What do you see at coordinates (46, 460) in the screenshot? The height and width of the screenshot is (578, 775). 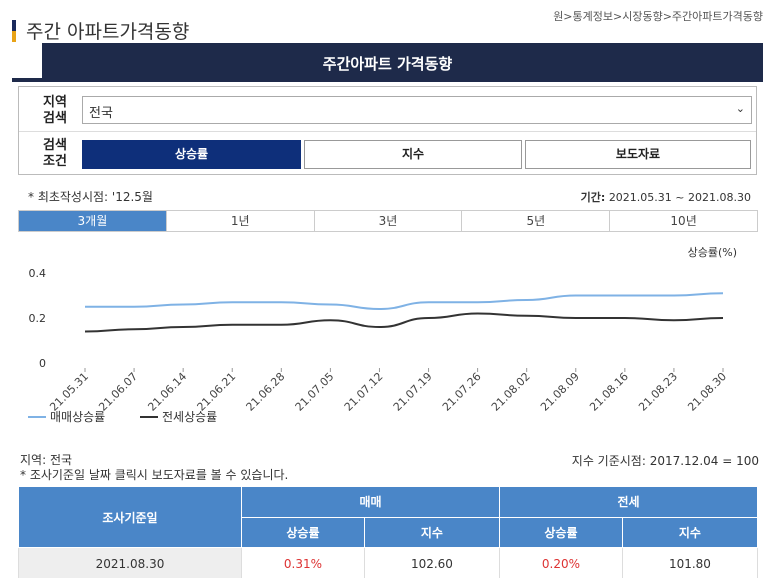 I see `region-note: 지역: 전국` at bounding box center [46, 460].